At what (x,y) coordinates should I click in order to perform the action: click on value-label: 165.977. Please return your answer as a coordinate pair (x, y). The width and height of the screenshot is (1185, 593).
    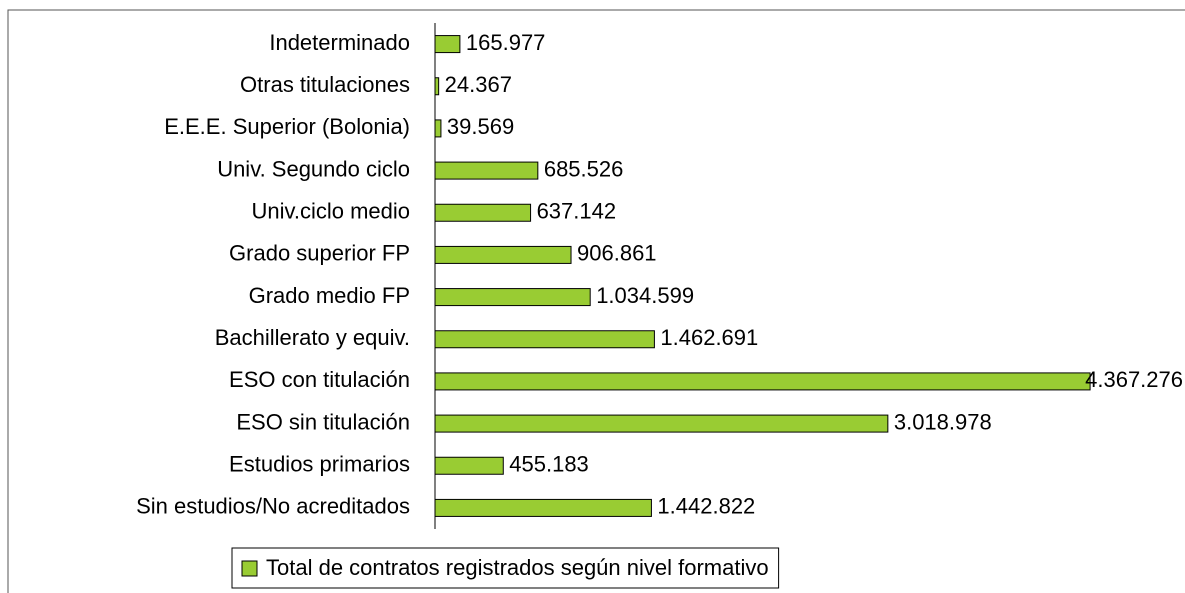
    Looking at the image, I should click on (506, 42).